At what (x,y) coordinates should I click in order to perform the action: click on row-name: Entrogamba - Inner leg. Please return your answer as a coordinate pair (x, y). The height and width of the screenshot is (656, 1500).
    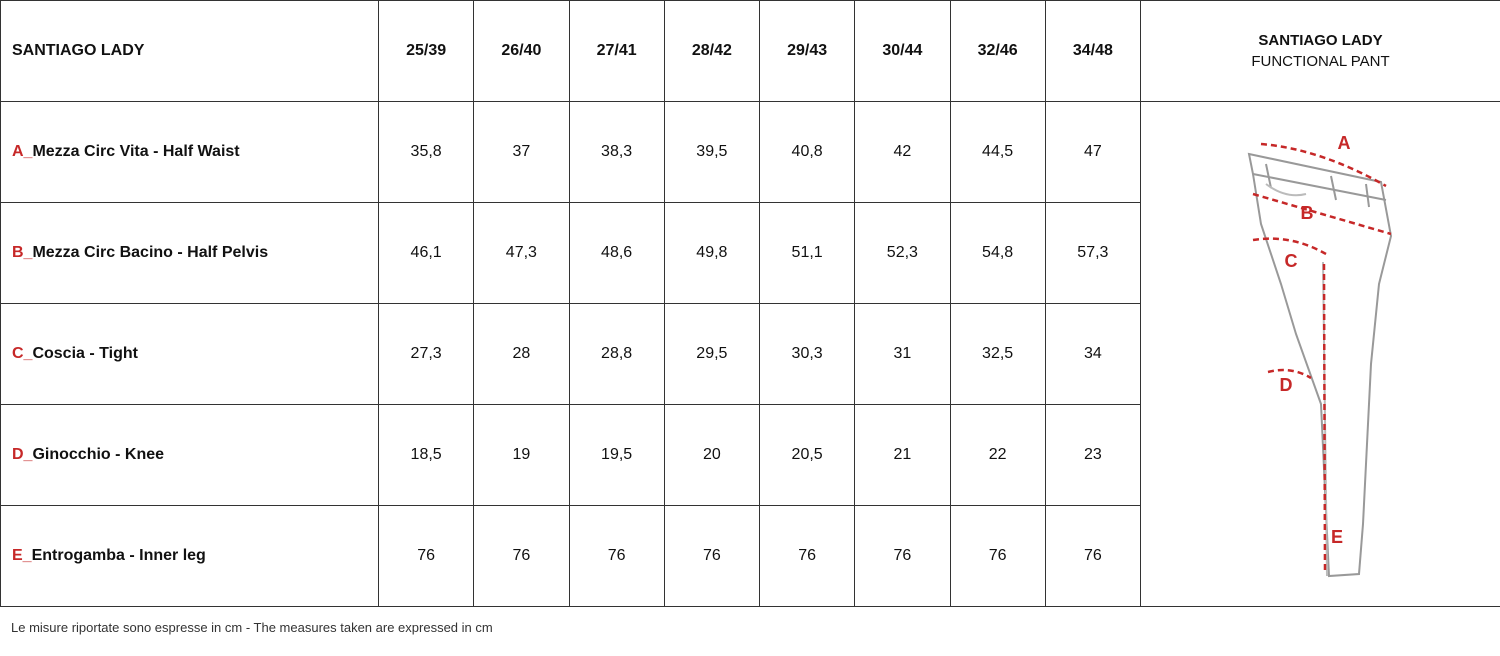
    Looking at the image, I should click on (118, 555).